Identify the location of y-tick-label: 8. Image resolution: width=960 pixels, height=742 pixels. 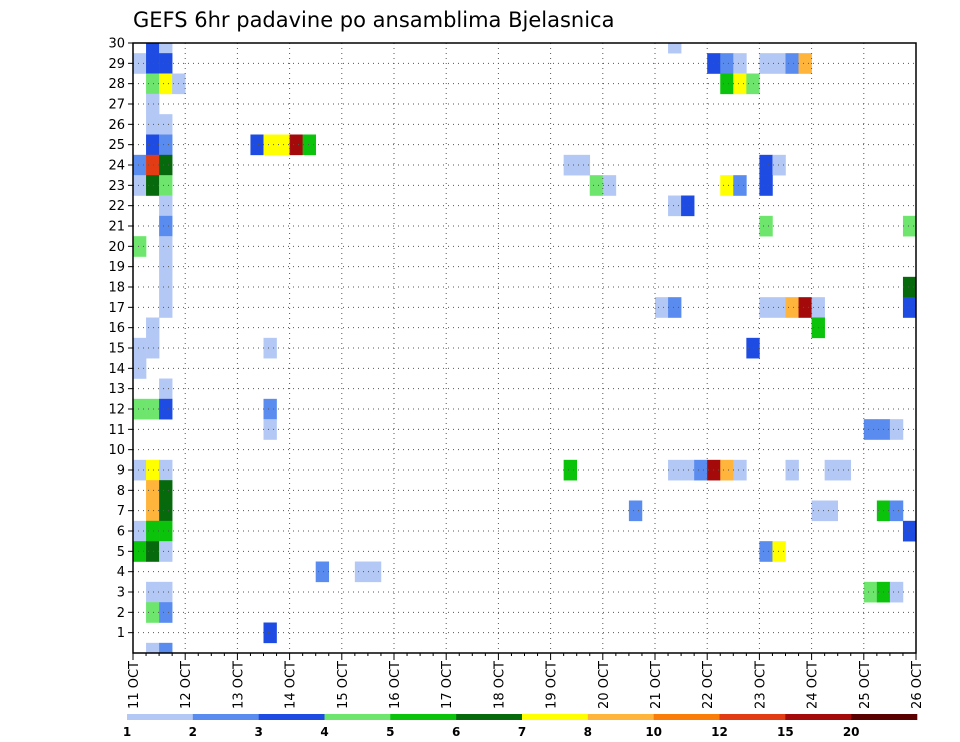
(121, 491).